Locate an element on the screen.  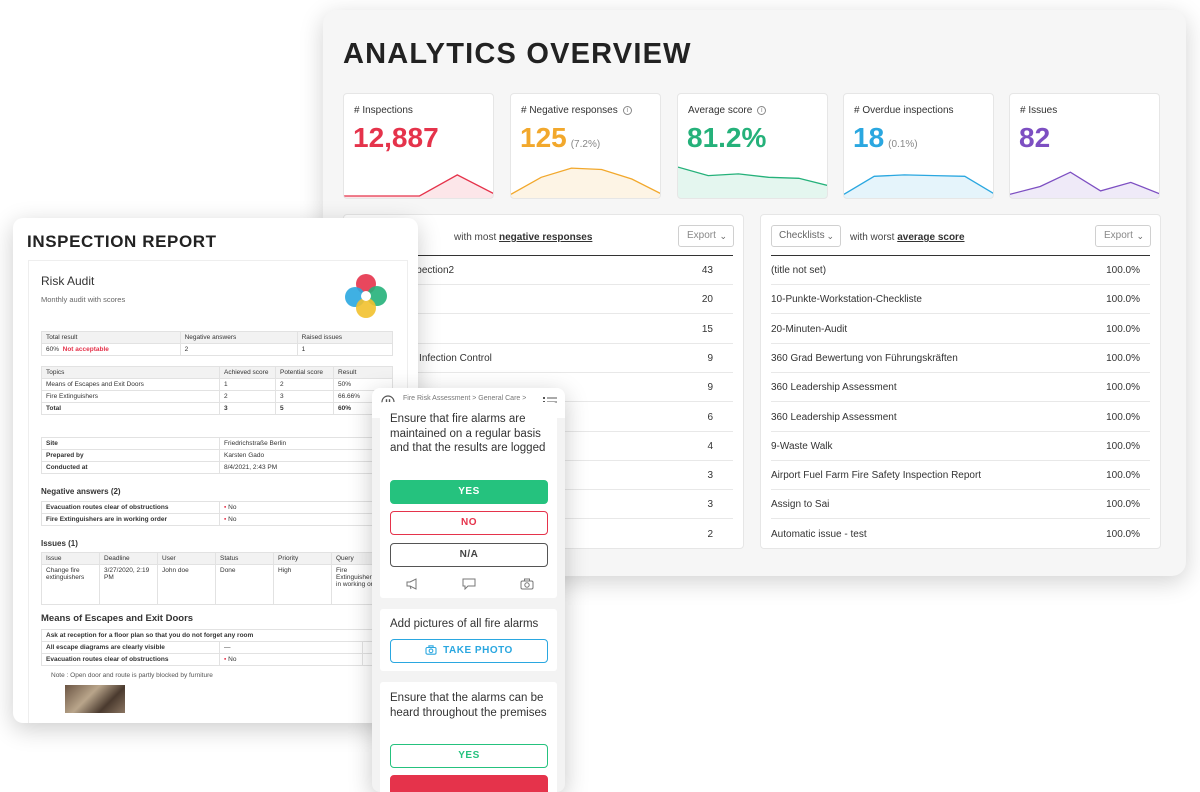
row-name: 360 Grad Bewertung von Führungskräften is located at coordinates (864, 358).